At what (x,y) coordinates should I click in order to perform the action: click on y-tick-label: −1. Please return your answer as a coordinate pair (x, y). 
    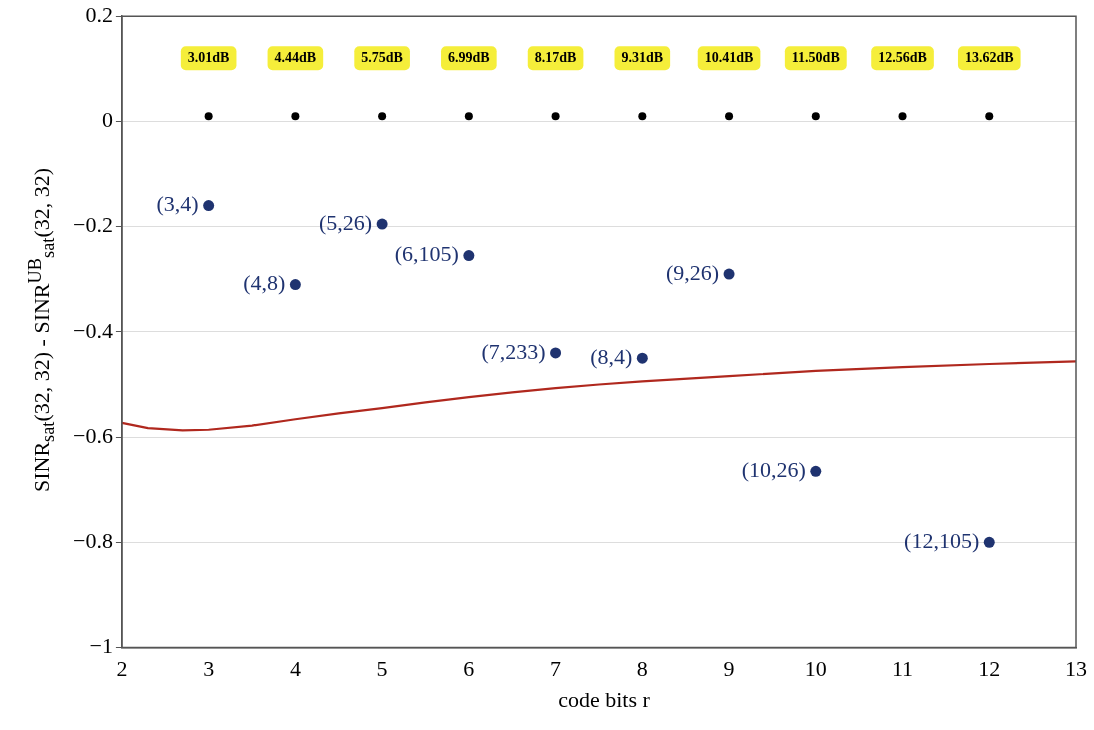
    Looking at the image, I should click on (101, 646).